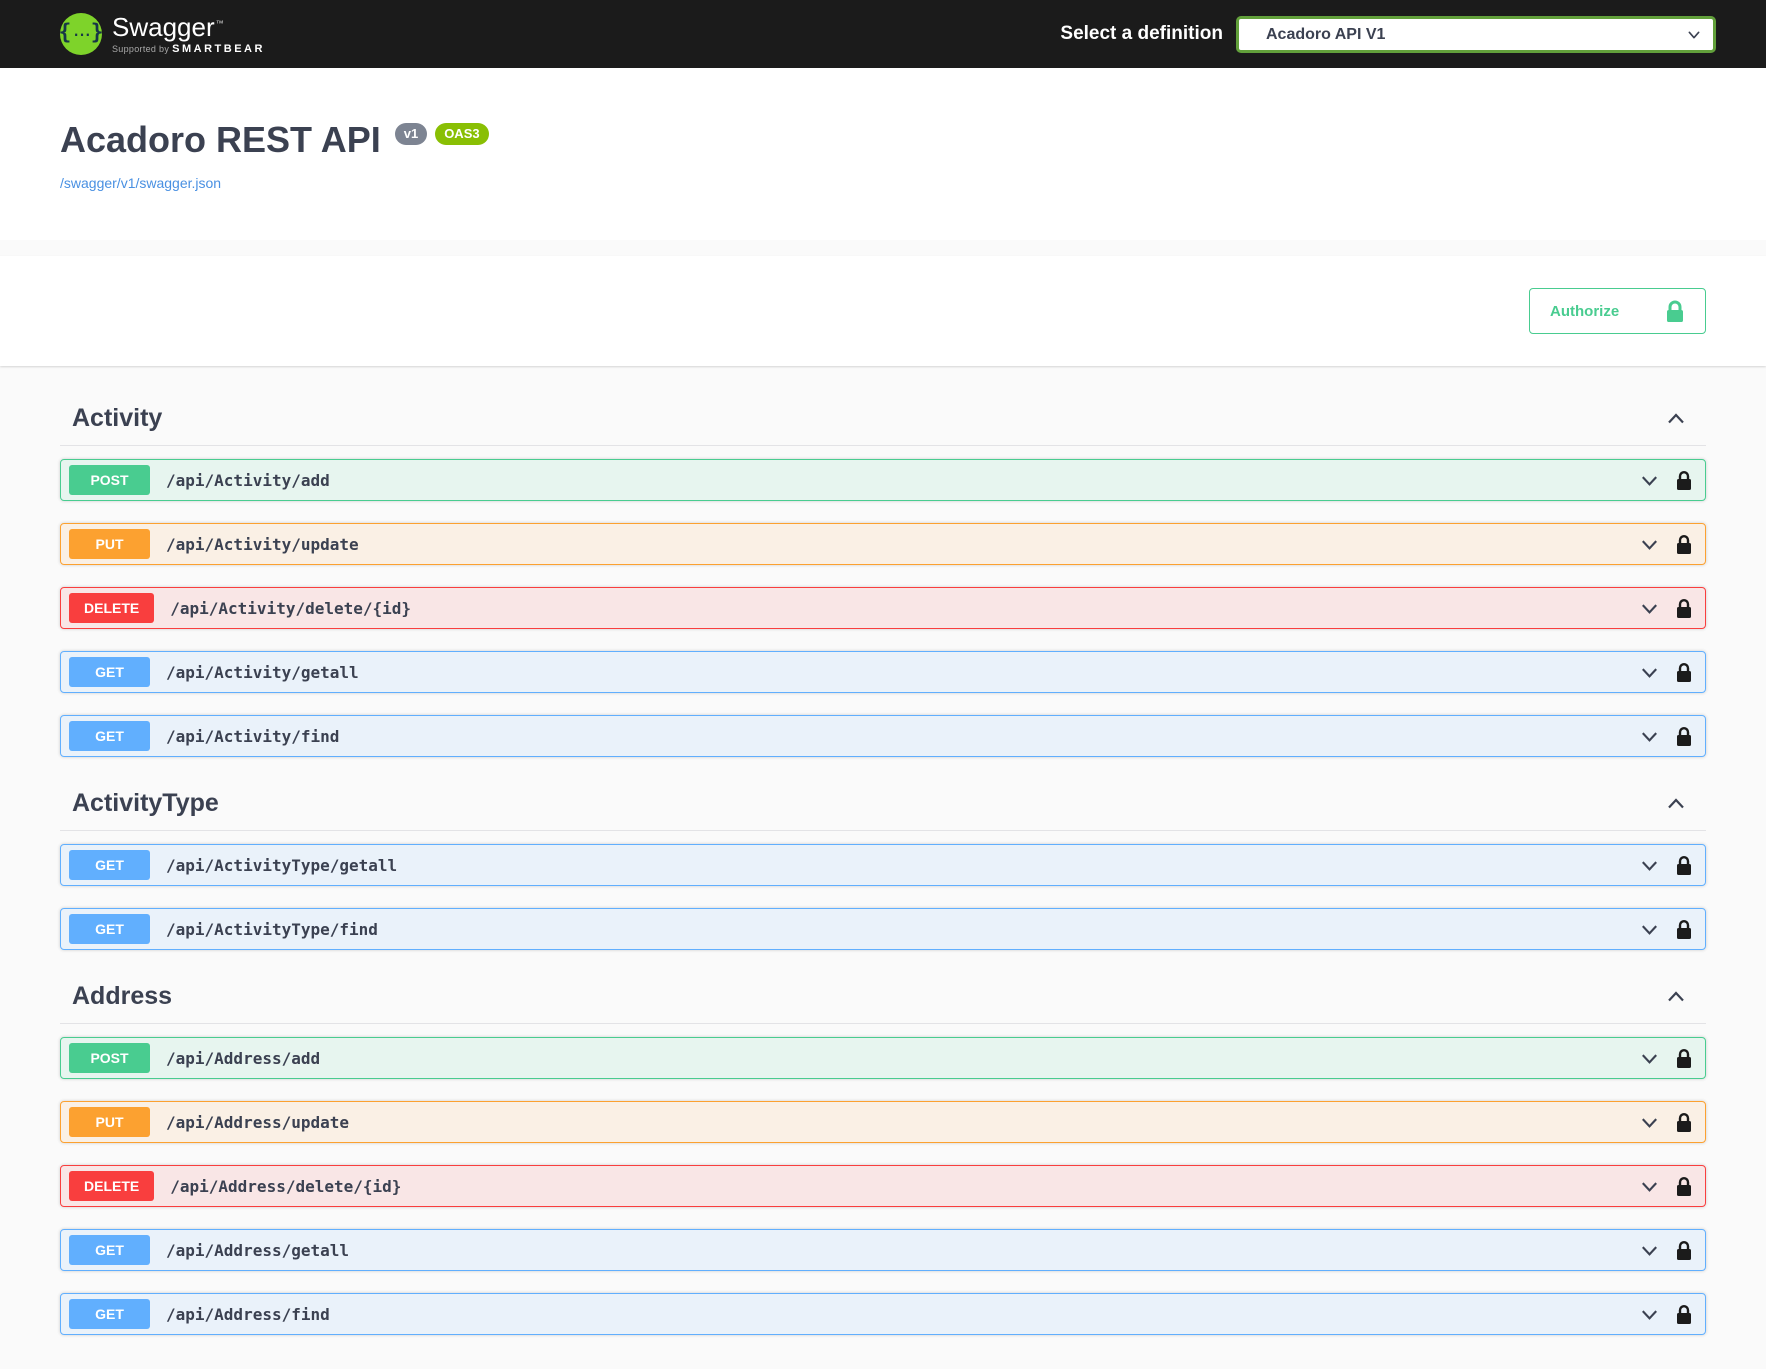 This screenshot has width=1766, height=1369. What do you see at coordinates (883, 544) in the screenshot?
I see `operation-row: PUT /api/Activity/update` at bounding box center [883, 544].